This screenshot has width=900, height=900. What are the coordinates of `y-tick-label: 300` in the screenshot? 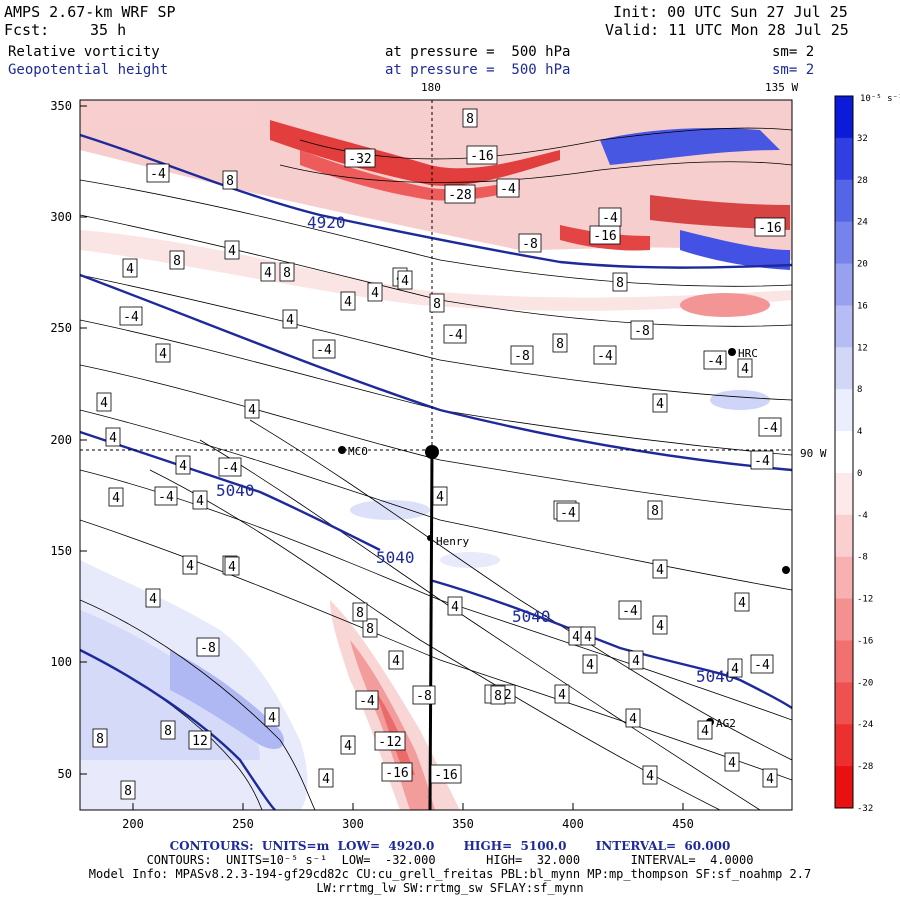 It's located at (61, 217).